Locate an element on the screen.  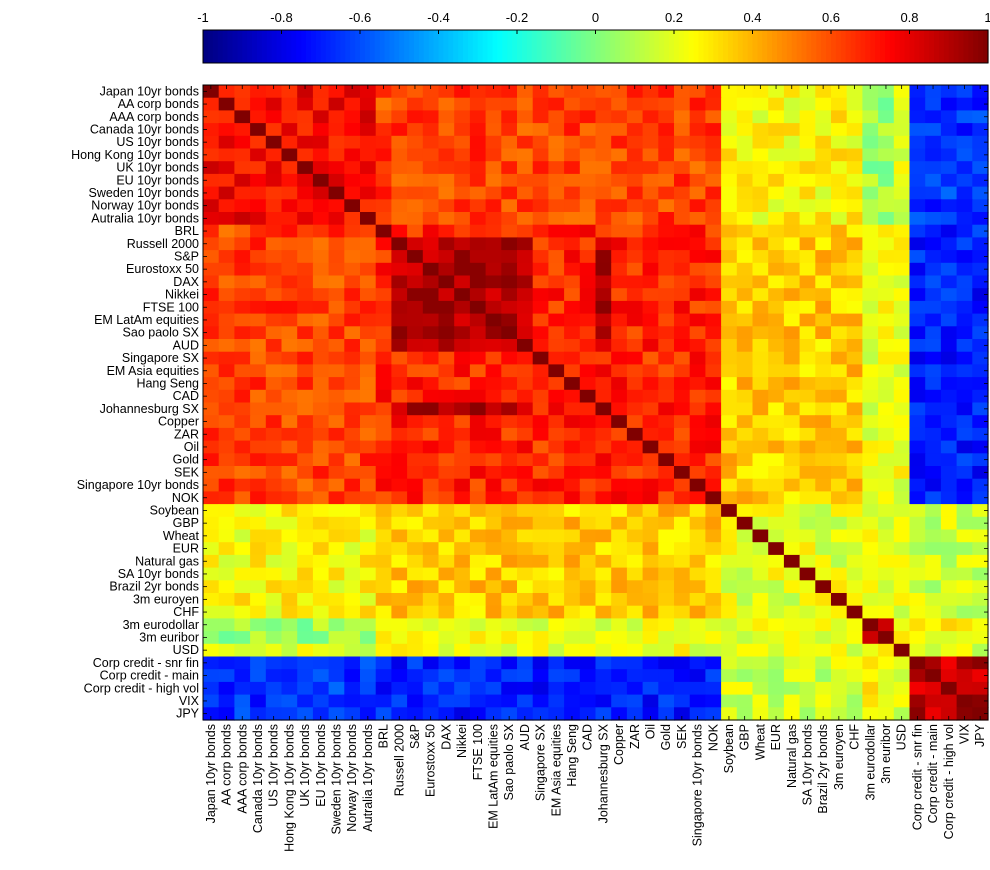
x-tick-label: VIX is located at coordinates (964, 733).